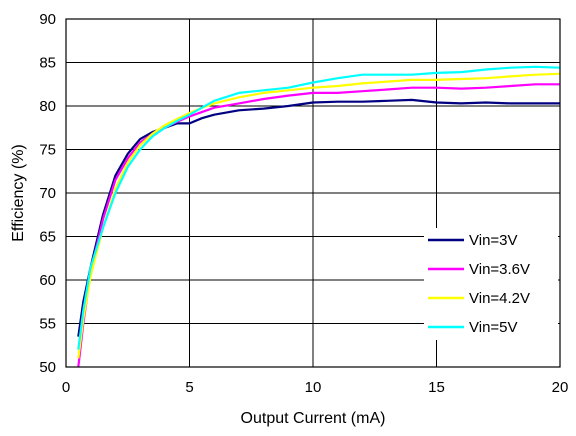  Describe the element at coordinates (47, 63) in the screenshot. I see `y-tick-label: 85` at that location.